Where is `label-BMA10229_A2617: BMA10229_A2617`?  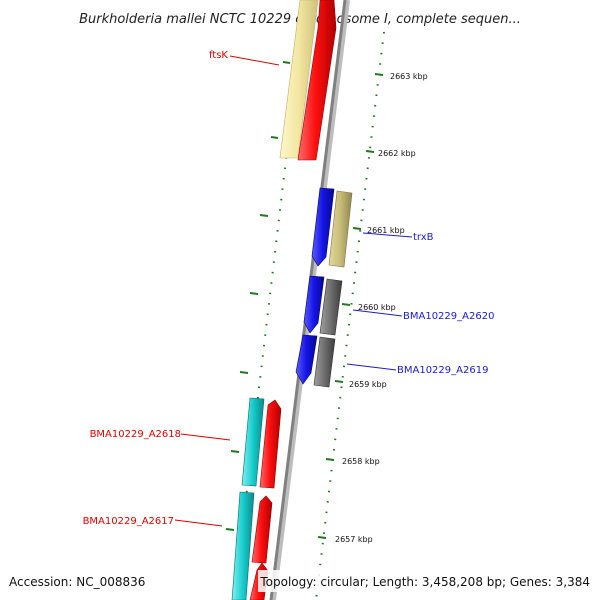 label-BMA10229_A2617: BMA10229_A2617 is located at coordinates (128, 521).